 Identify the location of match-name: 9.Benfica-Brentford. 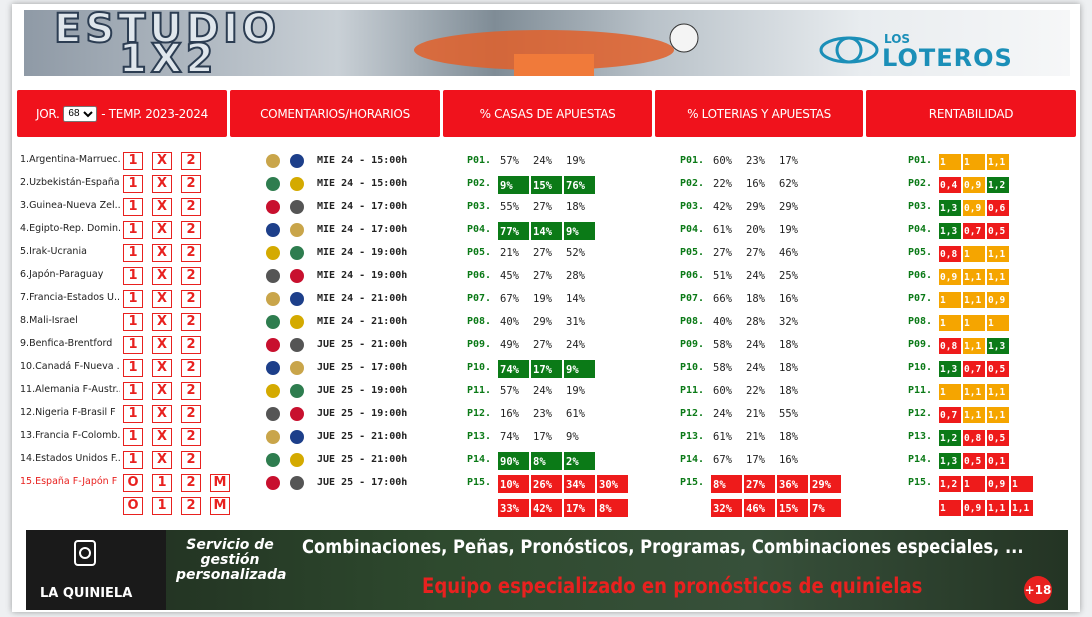
(66, 343).